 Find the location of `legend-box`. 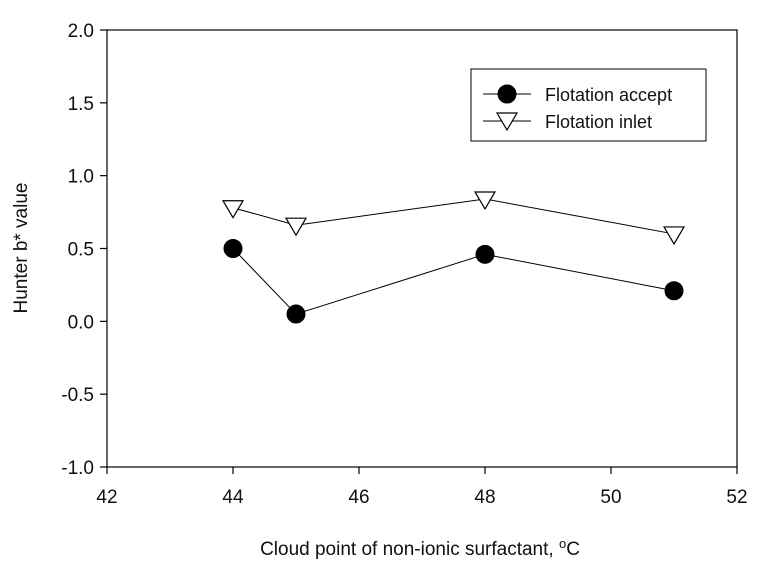

legend-box is located at coordinates (588, 105).